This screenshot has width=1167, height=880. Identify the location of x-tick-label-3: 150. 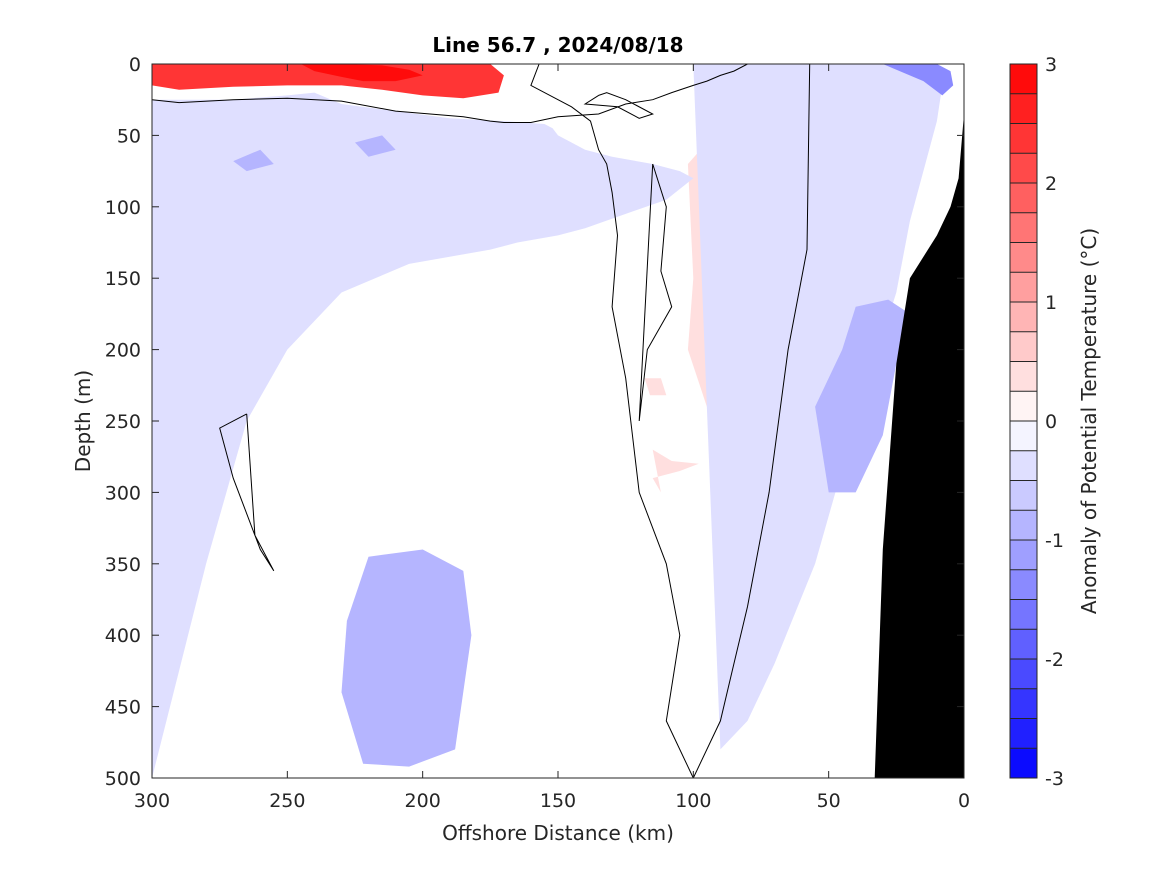
(558, 801).